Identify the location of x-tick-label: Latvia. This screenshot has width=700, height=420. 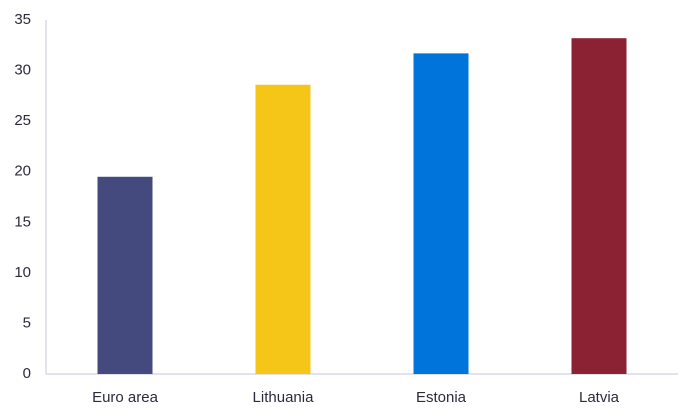
(599, 397).